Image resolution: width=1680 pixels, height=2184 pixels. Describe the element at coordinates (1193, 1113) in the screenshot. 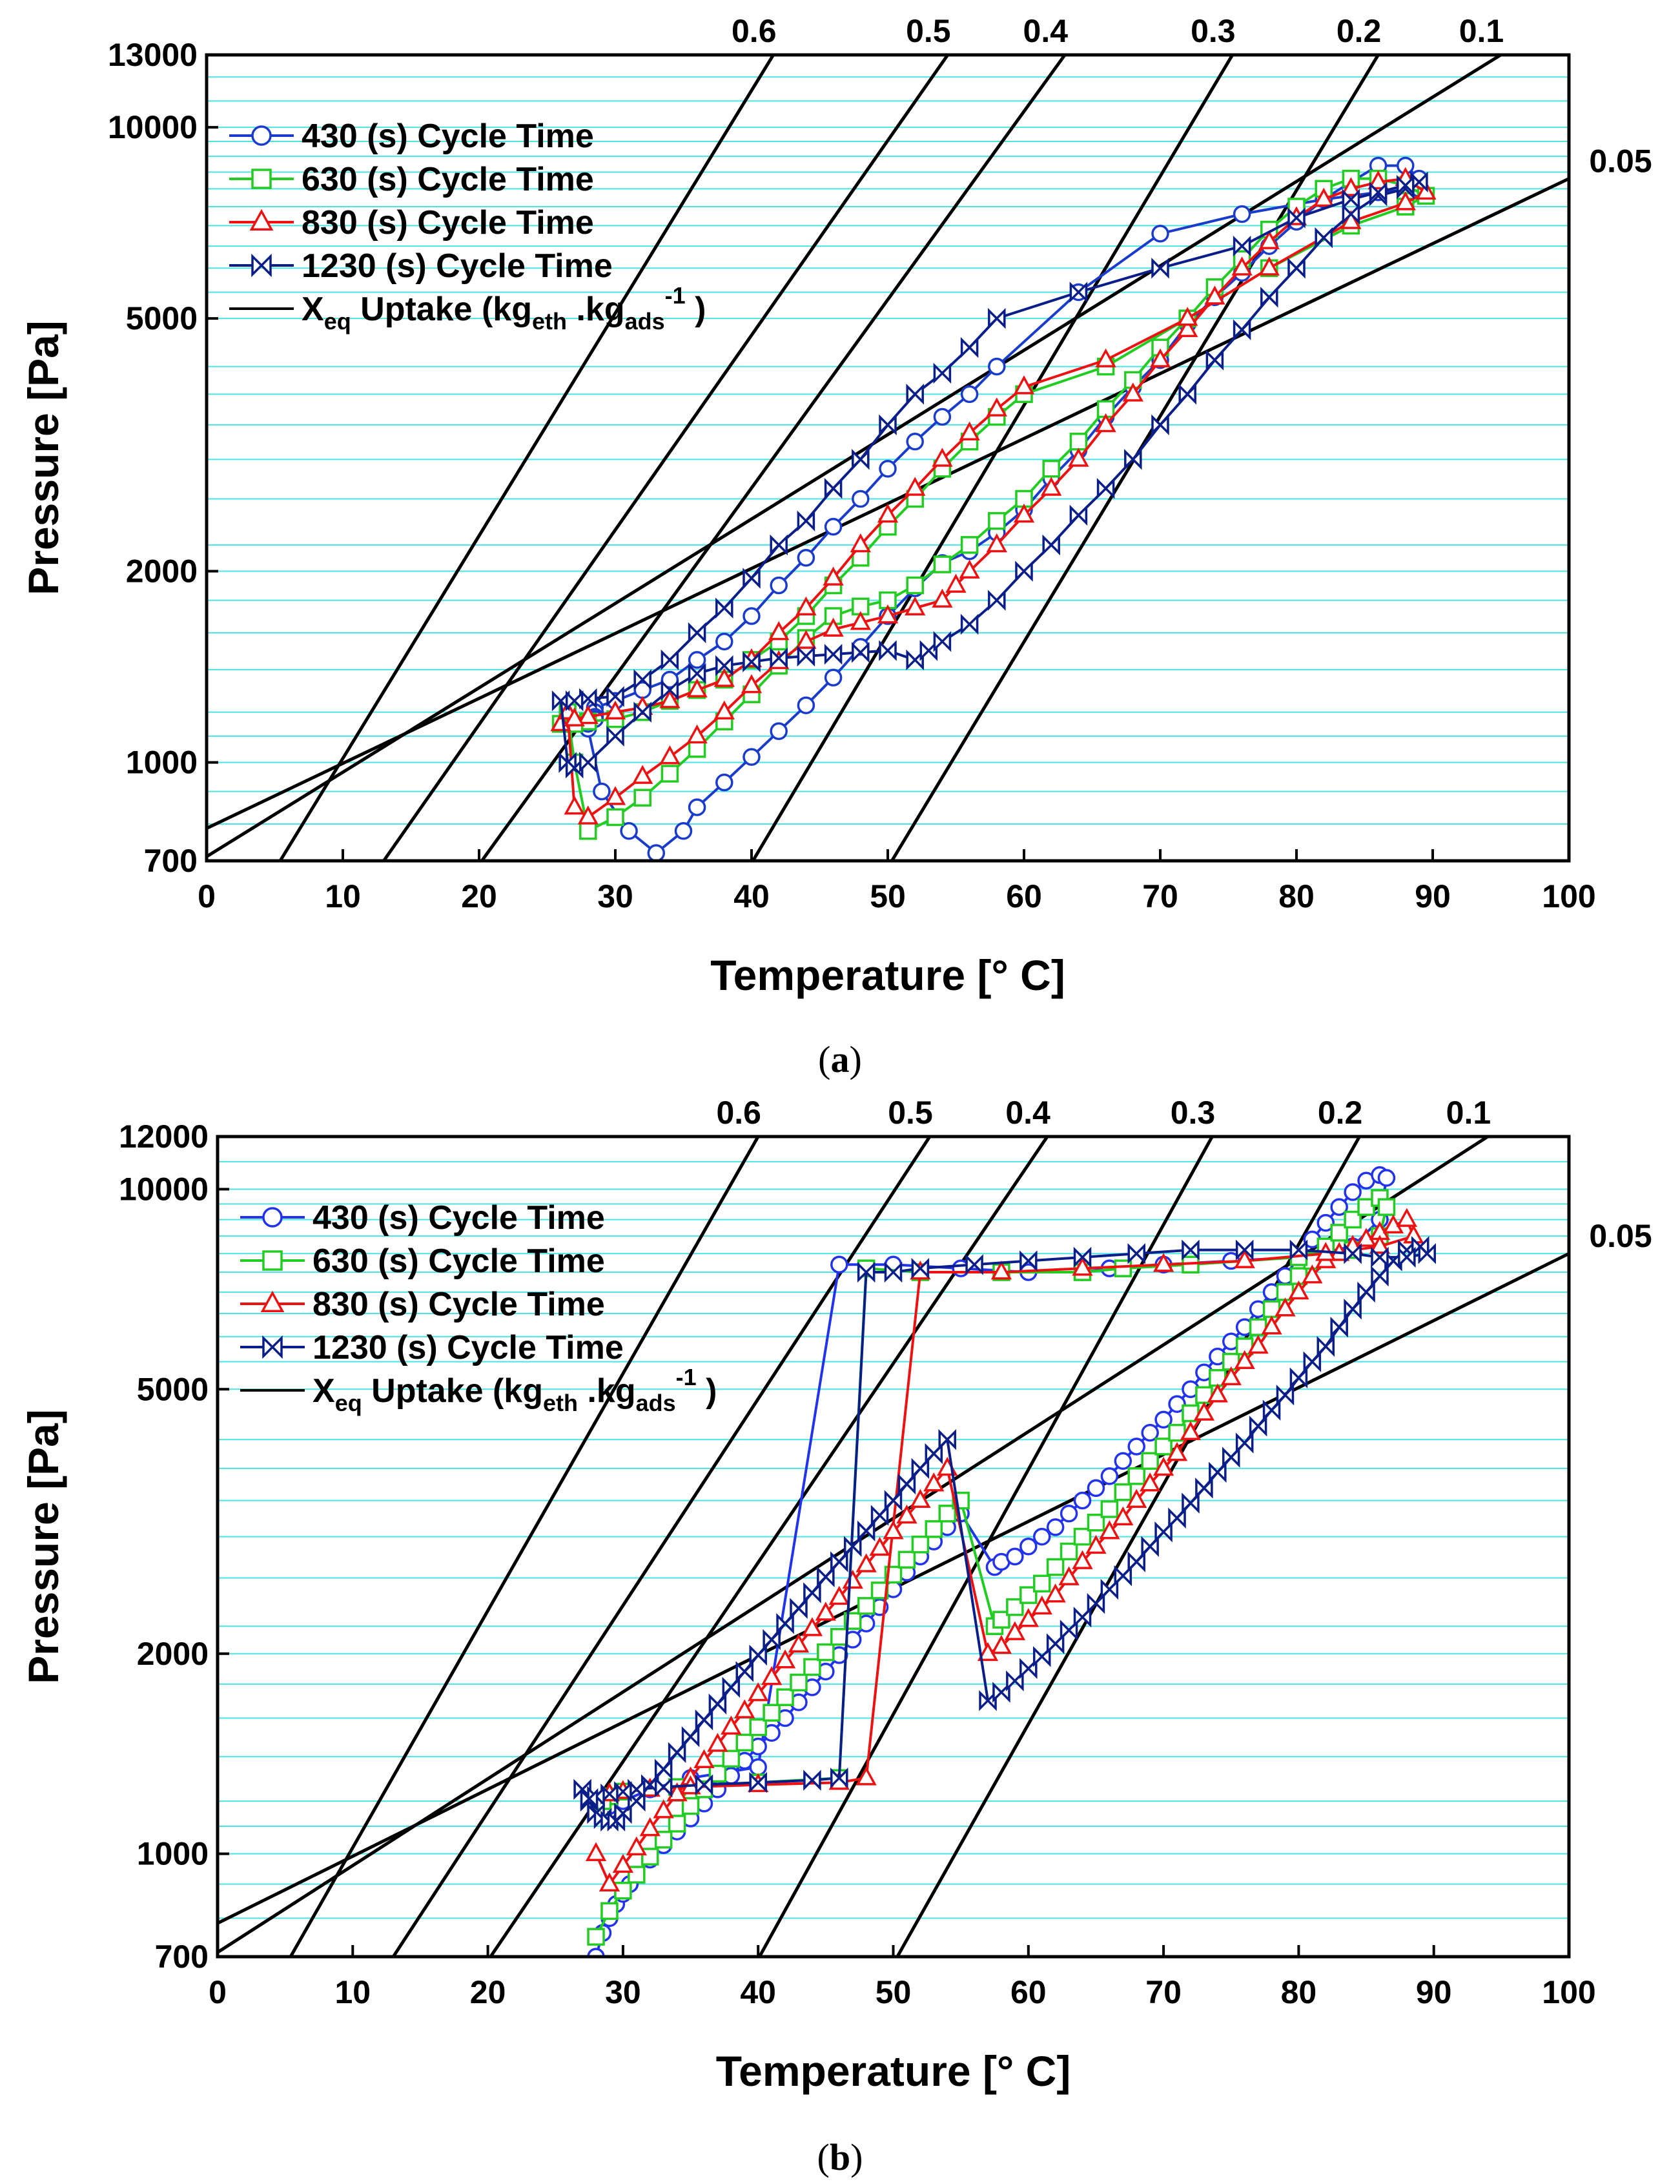

I see `isostere-label: 0.3` at that location.